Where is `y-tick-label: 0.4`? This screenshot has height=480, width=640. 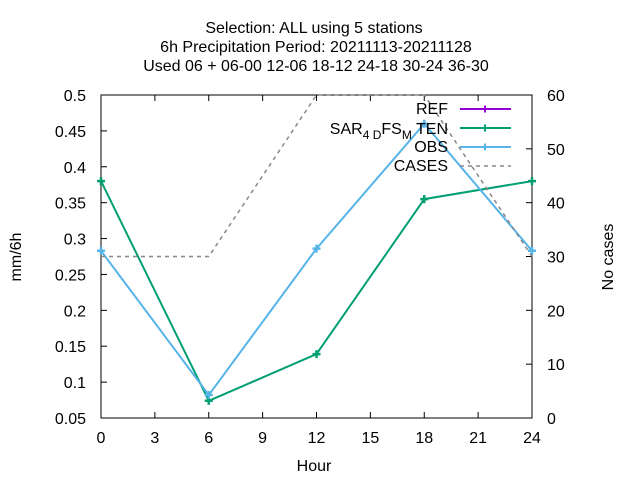 y-tick-label: 0.4 is located at coordinates (75, 168).